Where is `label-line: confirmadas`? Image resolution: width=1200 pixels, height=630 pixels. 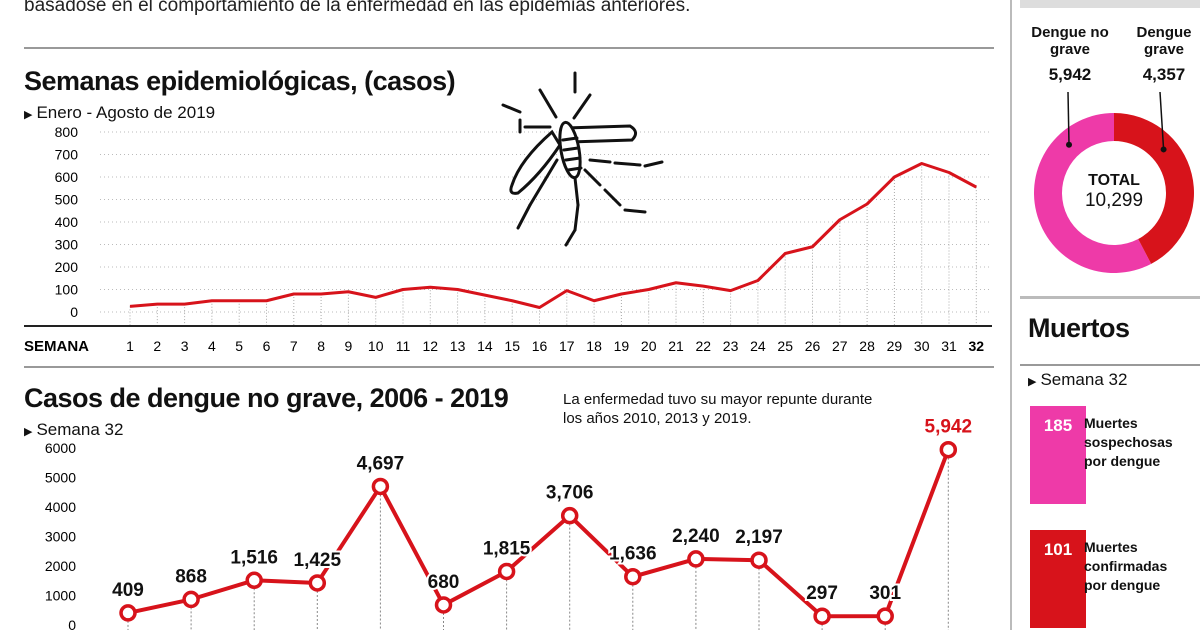 label-line: confirmadas is located at coordinates (1126, 566).